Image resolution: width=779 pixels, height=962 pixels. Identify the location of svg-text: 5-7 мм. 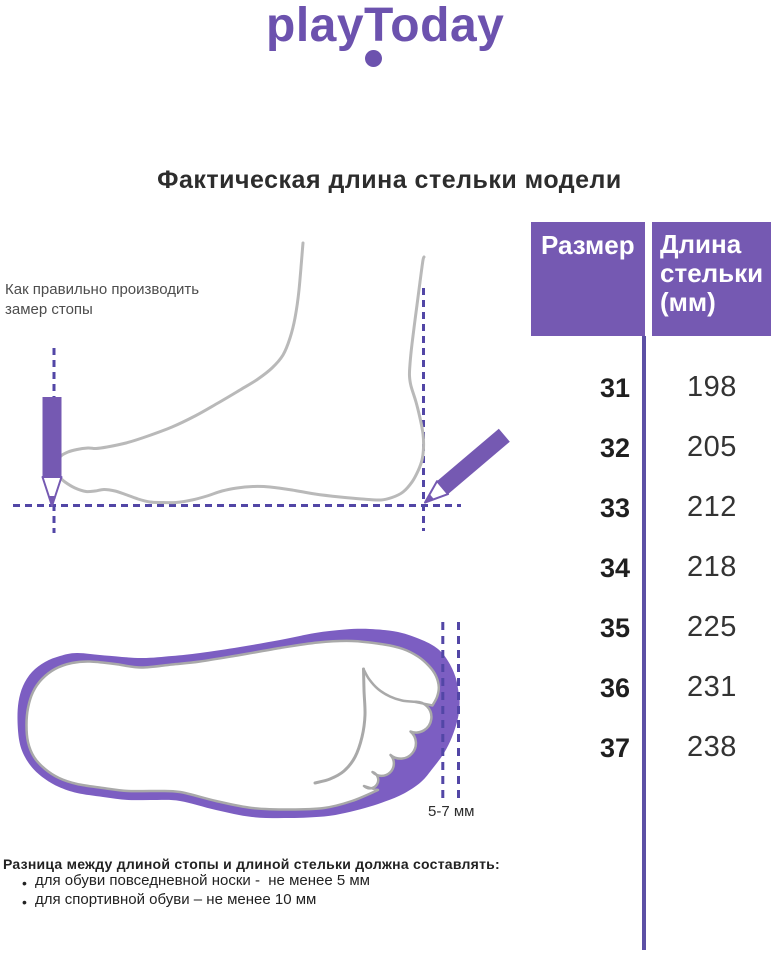
(451, 811).